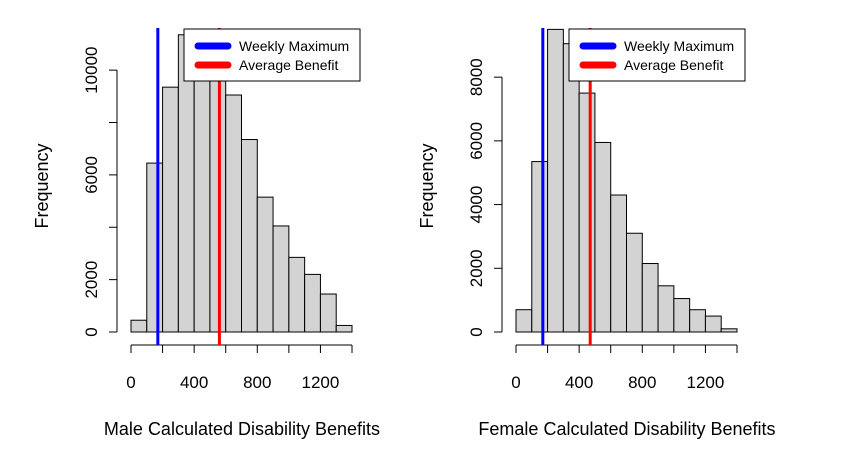 The height and width of the screenshot is (457, 846). I want to click on x-axis-title: Female Calculated Disability Benefits, so click(626, 429).